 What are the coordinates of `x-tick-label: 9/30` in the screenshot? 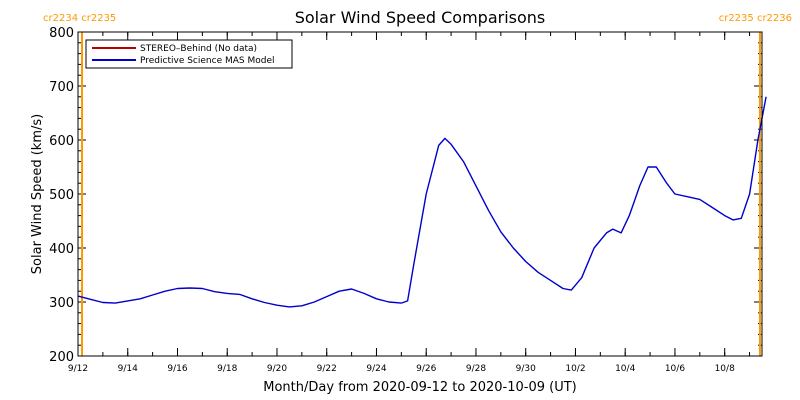 It's located at (526, 369).